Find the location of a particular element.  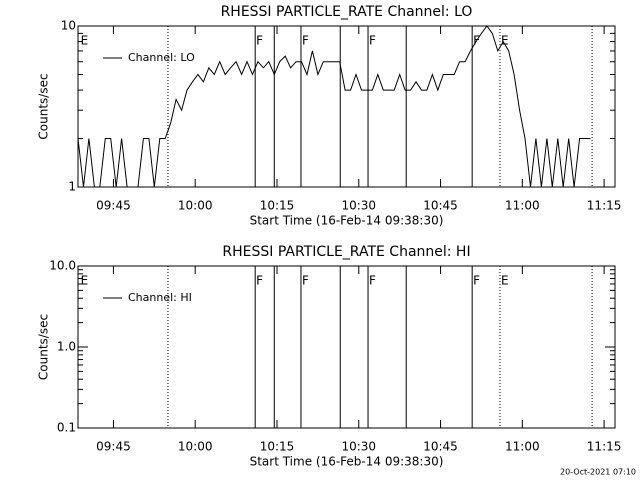

y-tick-label: 10.0 is located at coordinates (62, 266).